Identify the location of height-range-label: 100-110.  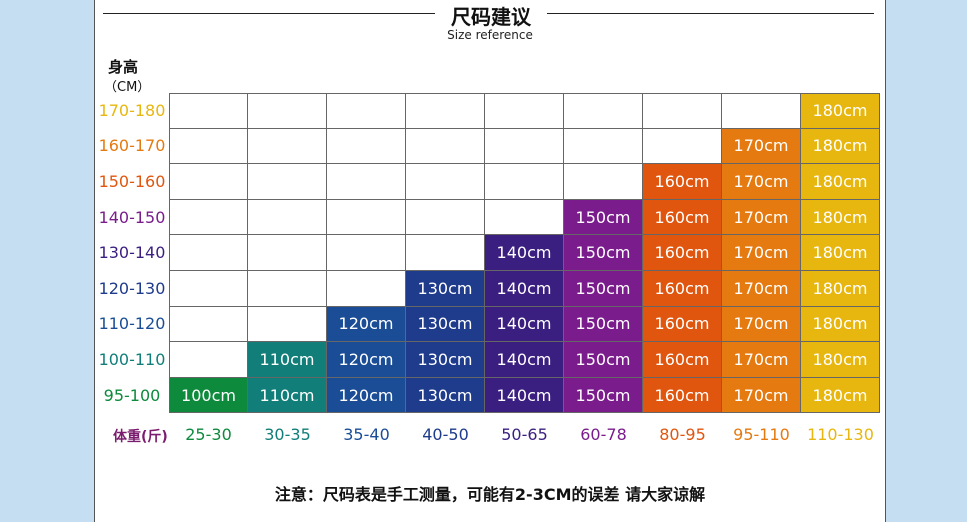
(132, 359).